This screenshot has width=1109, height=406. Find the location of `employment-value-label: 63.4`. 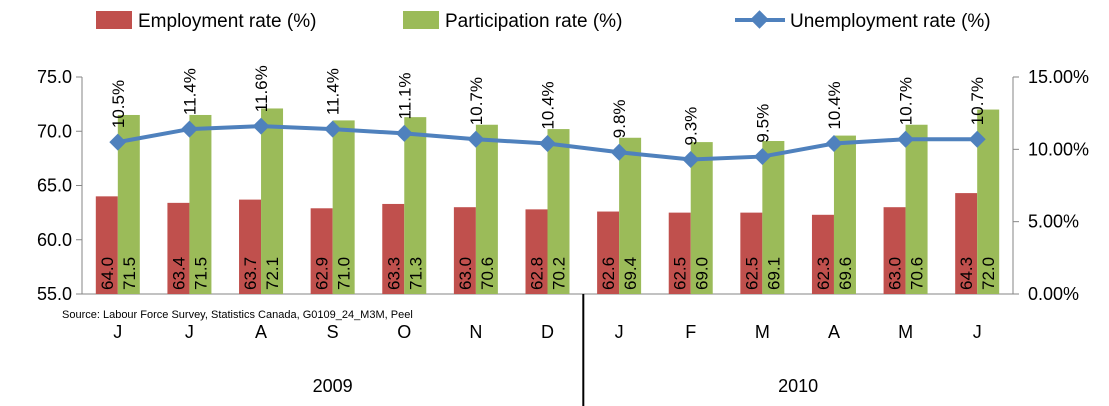

employment-value-label: 63.4 is located at coordinates (178, 273).